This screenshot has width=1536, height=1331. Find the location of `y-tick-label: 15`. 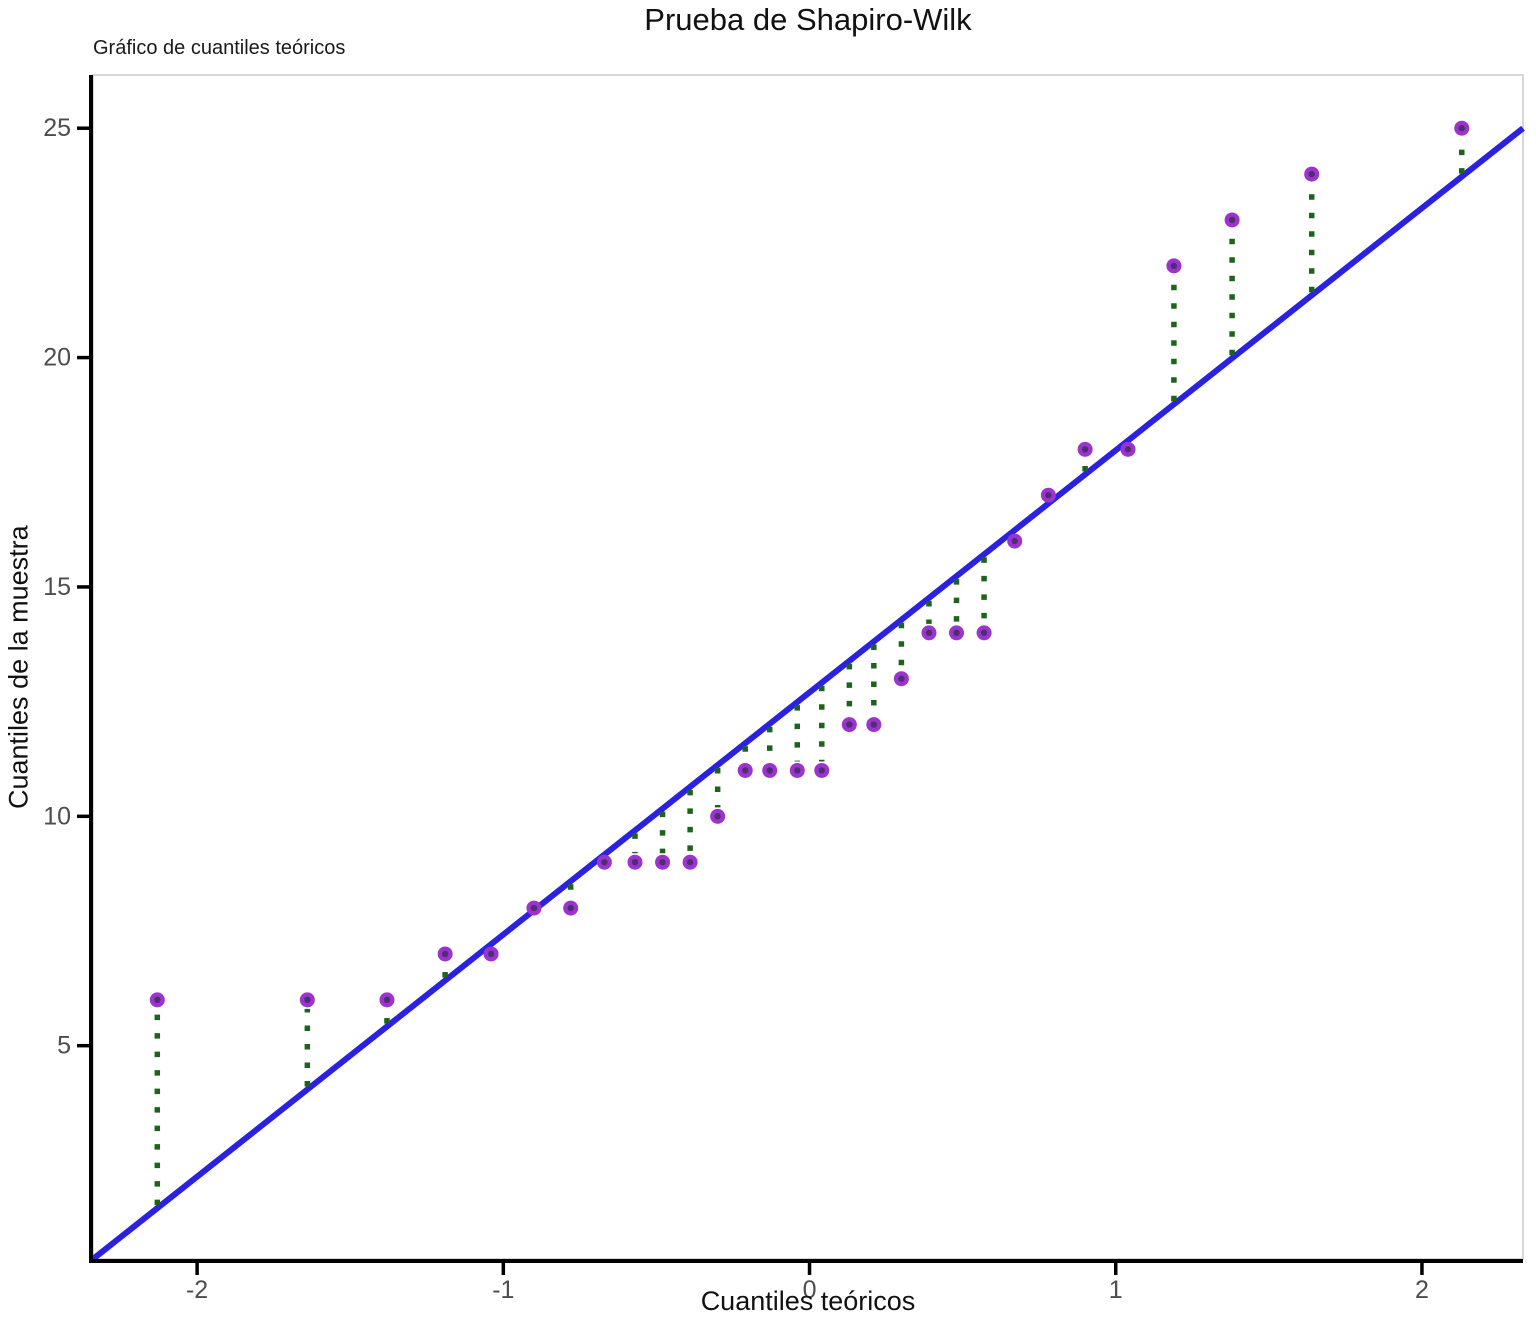

y-tick-label: 15 is located at coordinates (57, 587).